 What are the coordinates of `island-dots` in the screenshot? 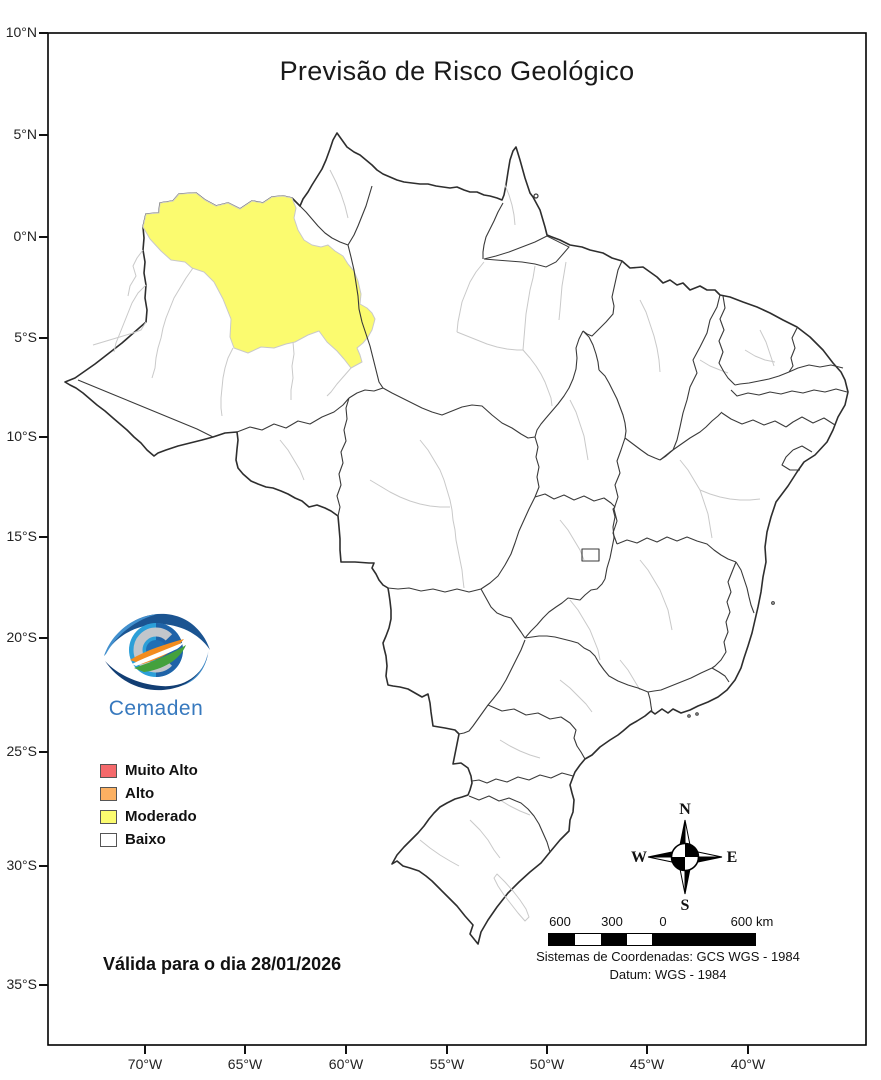 It's located at (654, 455).